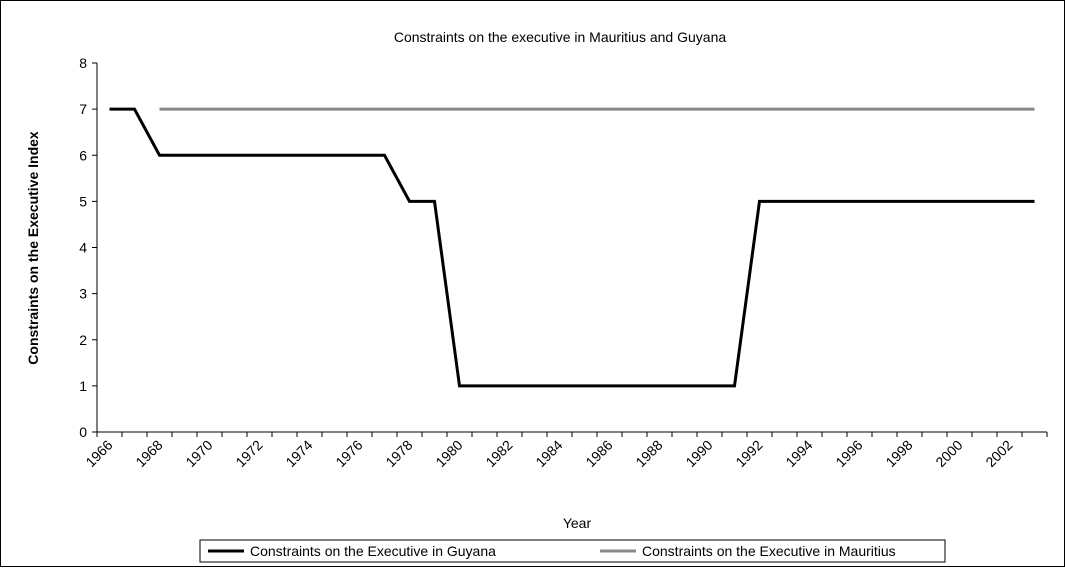 The width and height of the screenshot is (1065, 572). I want to click on y-tick-label: 3, so click(83, 294).